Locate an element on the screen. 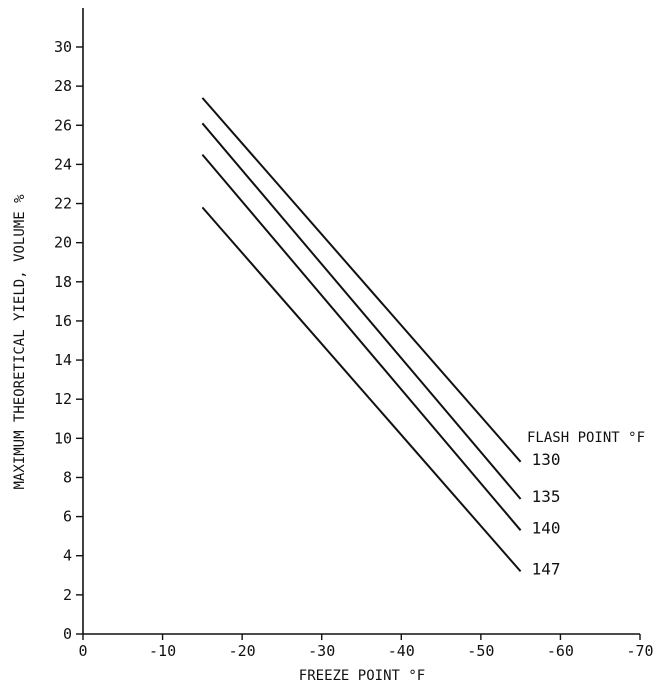 The width and height of the screenshot is (671, 686). x-tick-label: -50 is located at coordinates (480, 651).